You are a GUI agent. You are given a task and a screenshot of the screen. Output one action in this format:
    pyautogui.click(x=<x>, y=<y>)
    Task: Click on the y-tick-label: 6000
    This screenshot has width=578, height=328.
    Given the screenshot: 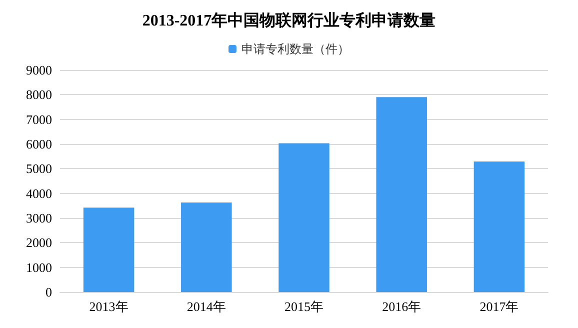 What is the action you would take?
    pyautogui.click(x=39, y=144)
    